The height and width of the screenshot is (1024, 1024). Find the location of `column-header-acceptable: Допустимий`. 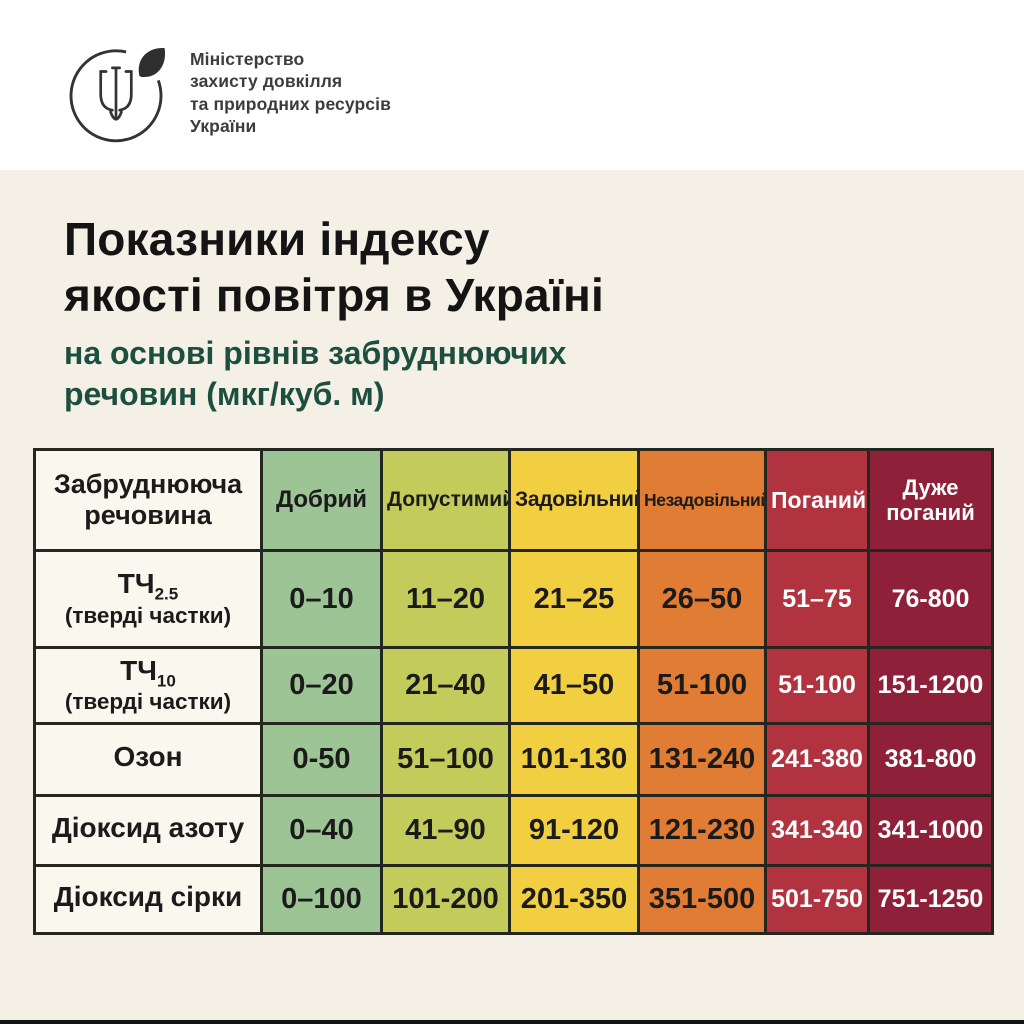

column-header-acceptable: Допустимий is located at coordinates (445, 500).